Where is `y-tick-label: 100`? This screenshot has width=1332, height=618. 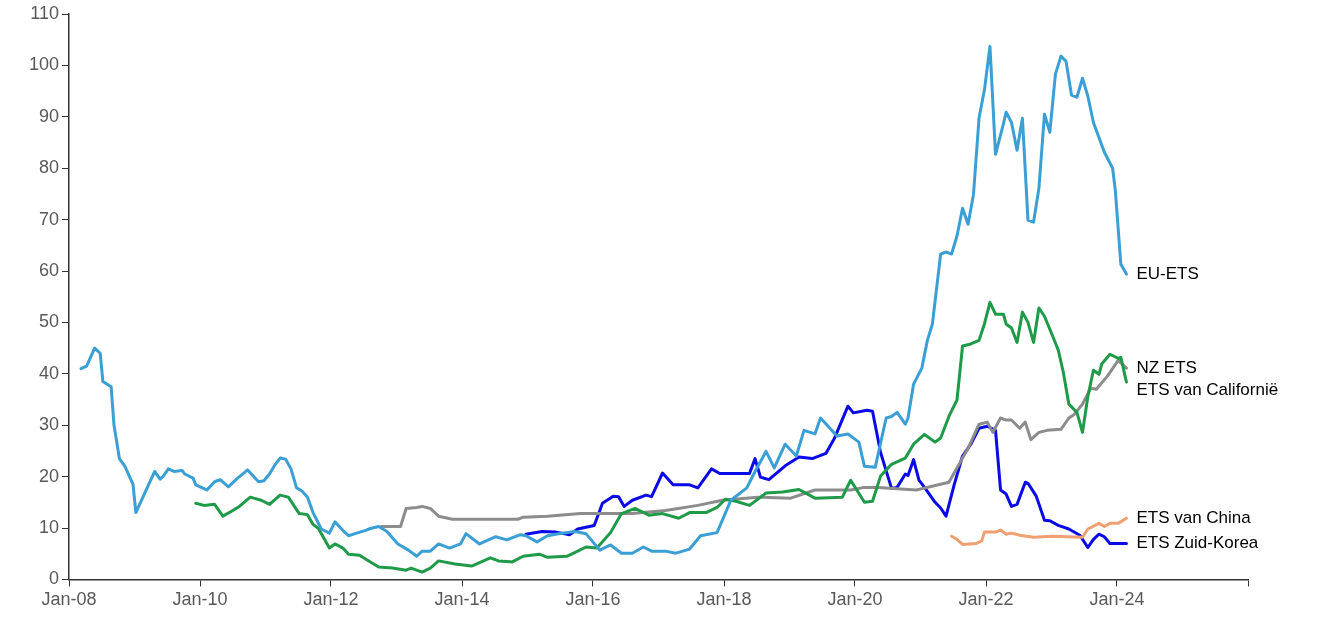 y-tick-label: 100 is located at coordinates (43, 64).